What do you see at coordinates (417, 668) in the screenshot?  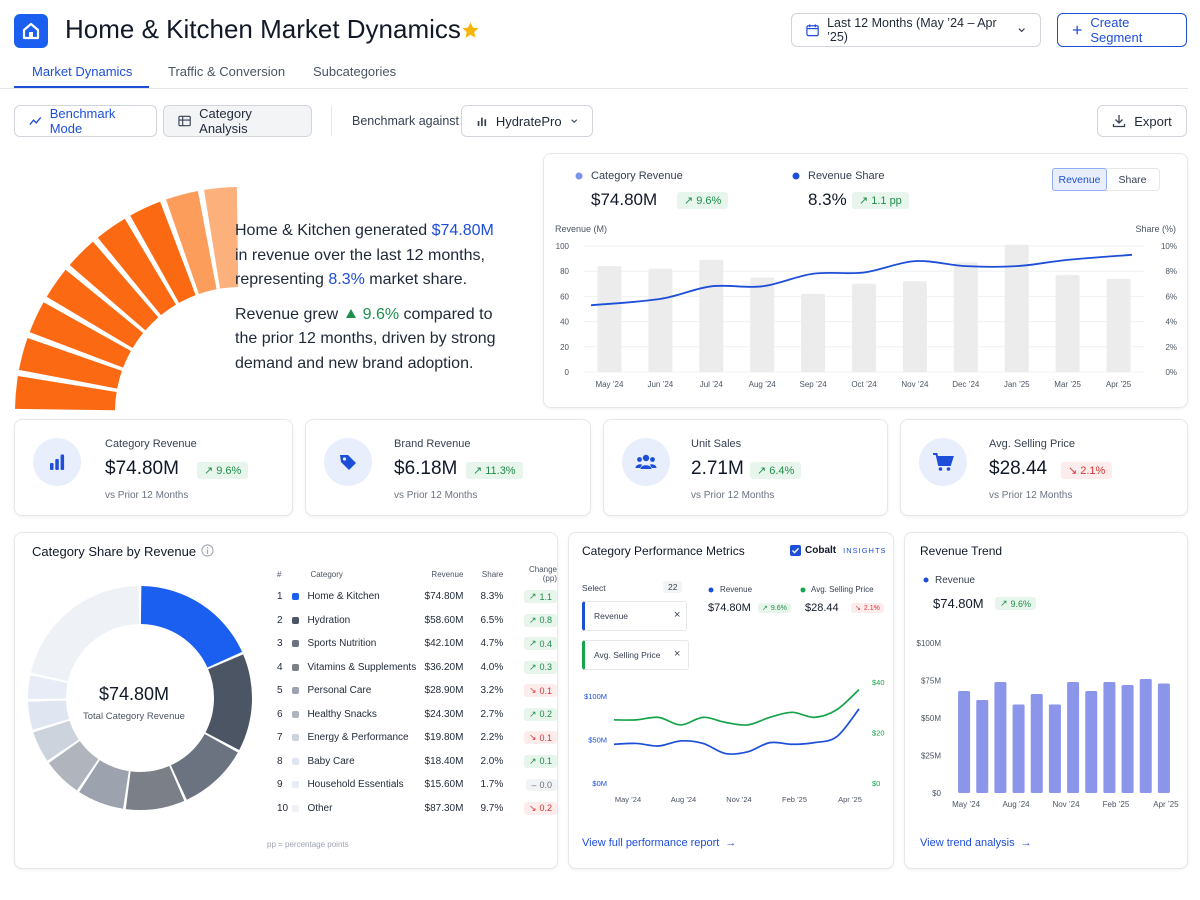 I see `table-row: 4 Vitamins & Supplements $36.20M 4.0% ↗ 0.3` at bounding box center [417, 668].